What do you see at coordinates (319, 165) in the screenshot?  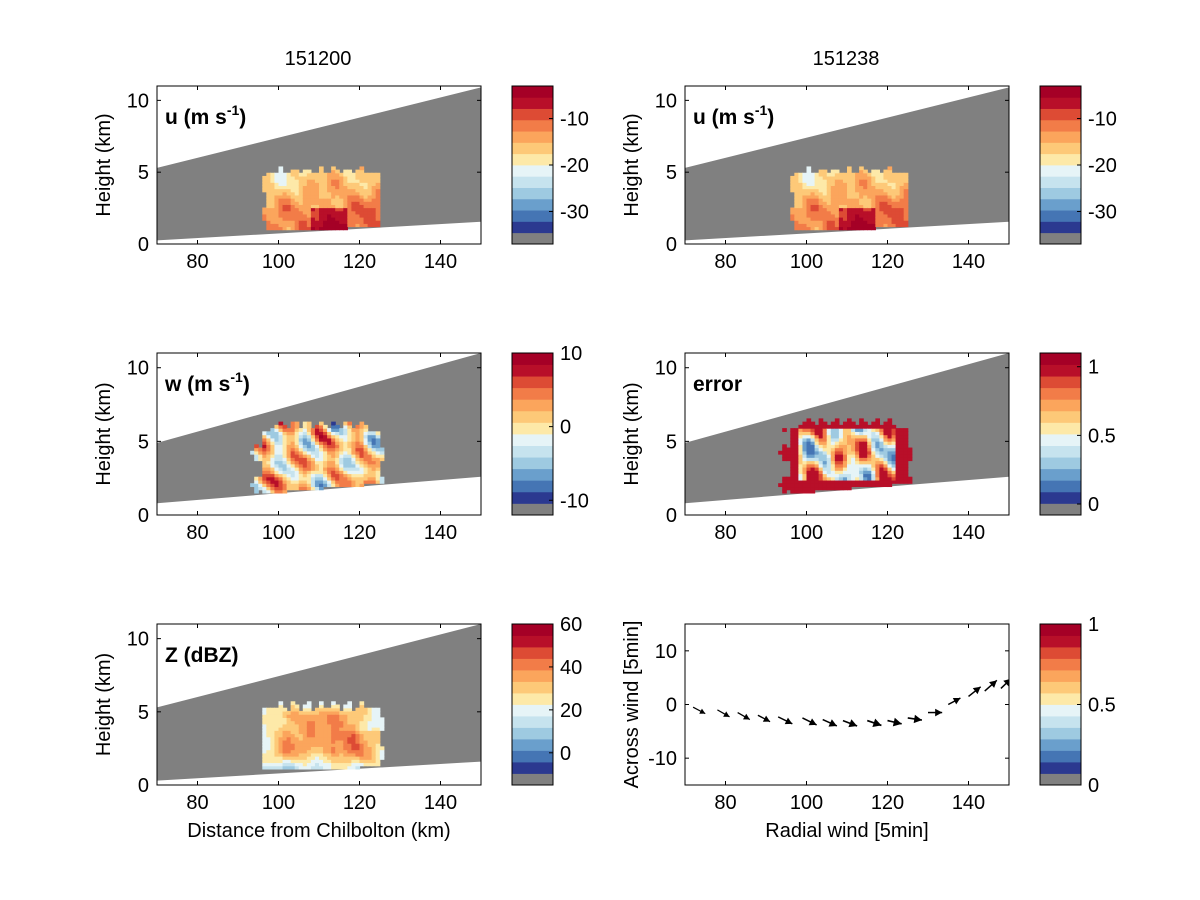 I see `axes-frame` at bounding box center [319, 165].